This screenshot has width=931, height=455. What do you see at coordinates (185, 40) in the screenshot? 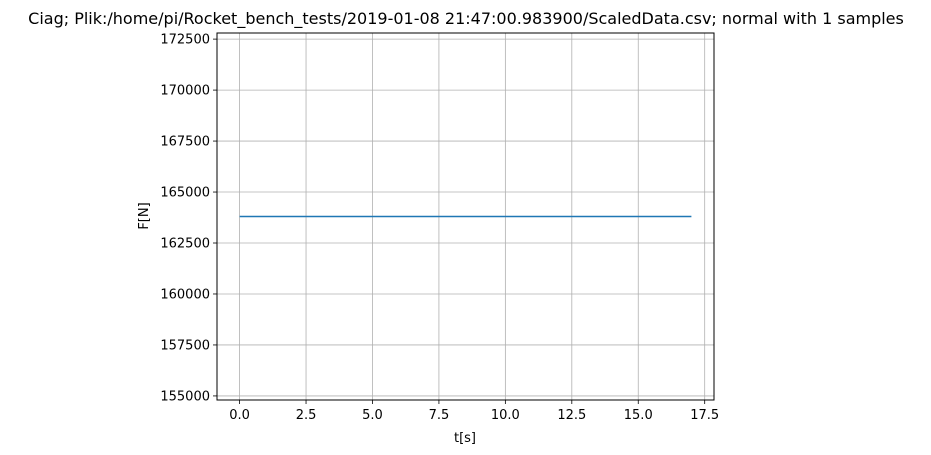
I see `y-tick-label: 172500` at bounding box center [185, 40].